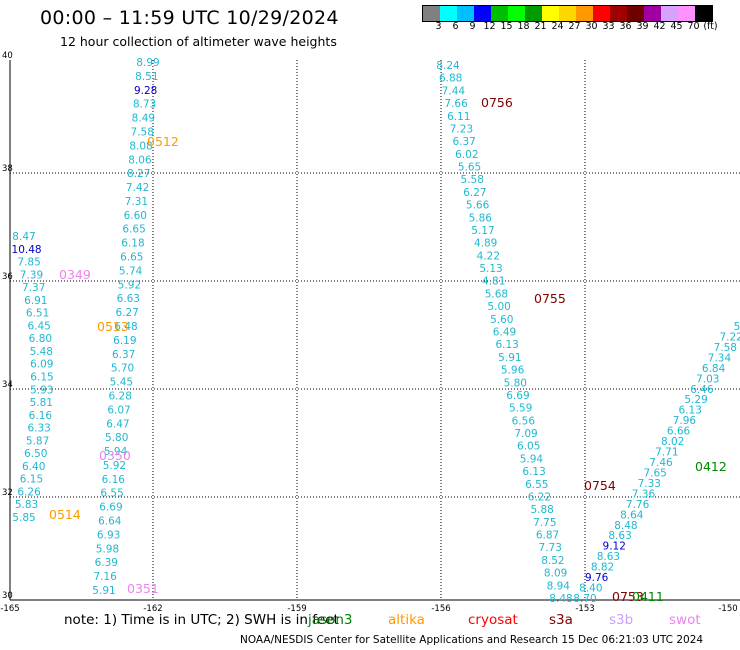 The height and width of the screenshot is (650, 740). I want to click on wave-height-value: 8.02, so click(672, 442).